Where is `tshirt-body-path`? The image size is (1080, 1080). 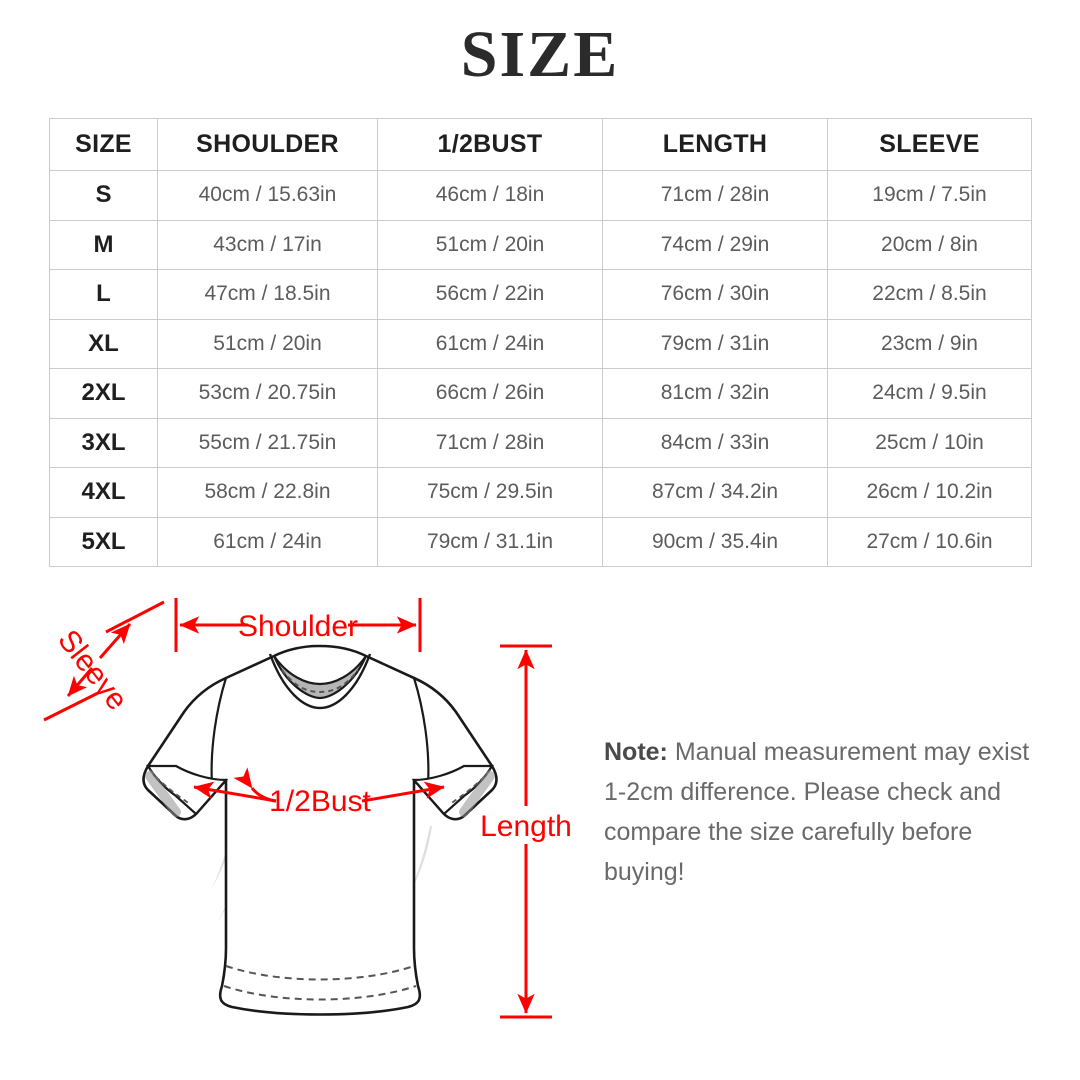 tshirt-body-path is located at coordinates (320, 830).